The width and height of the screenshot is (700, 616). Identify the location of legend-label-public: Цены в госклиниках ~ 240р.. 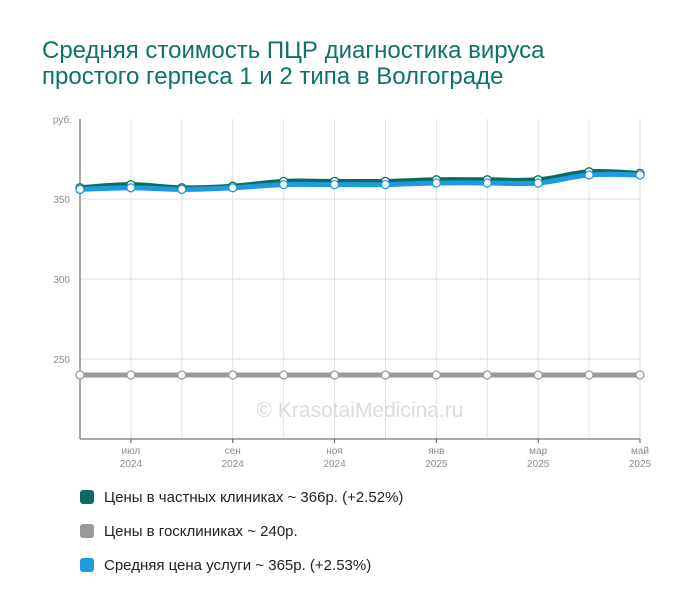
(201, 531).